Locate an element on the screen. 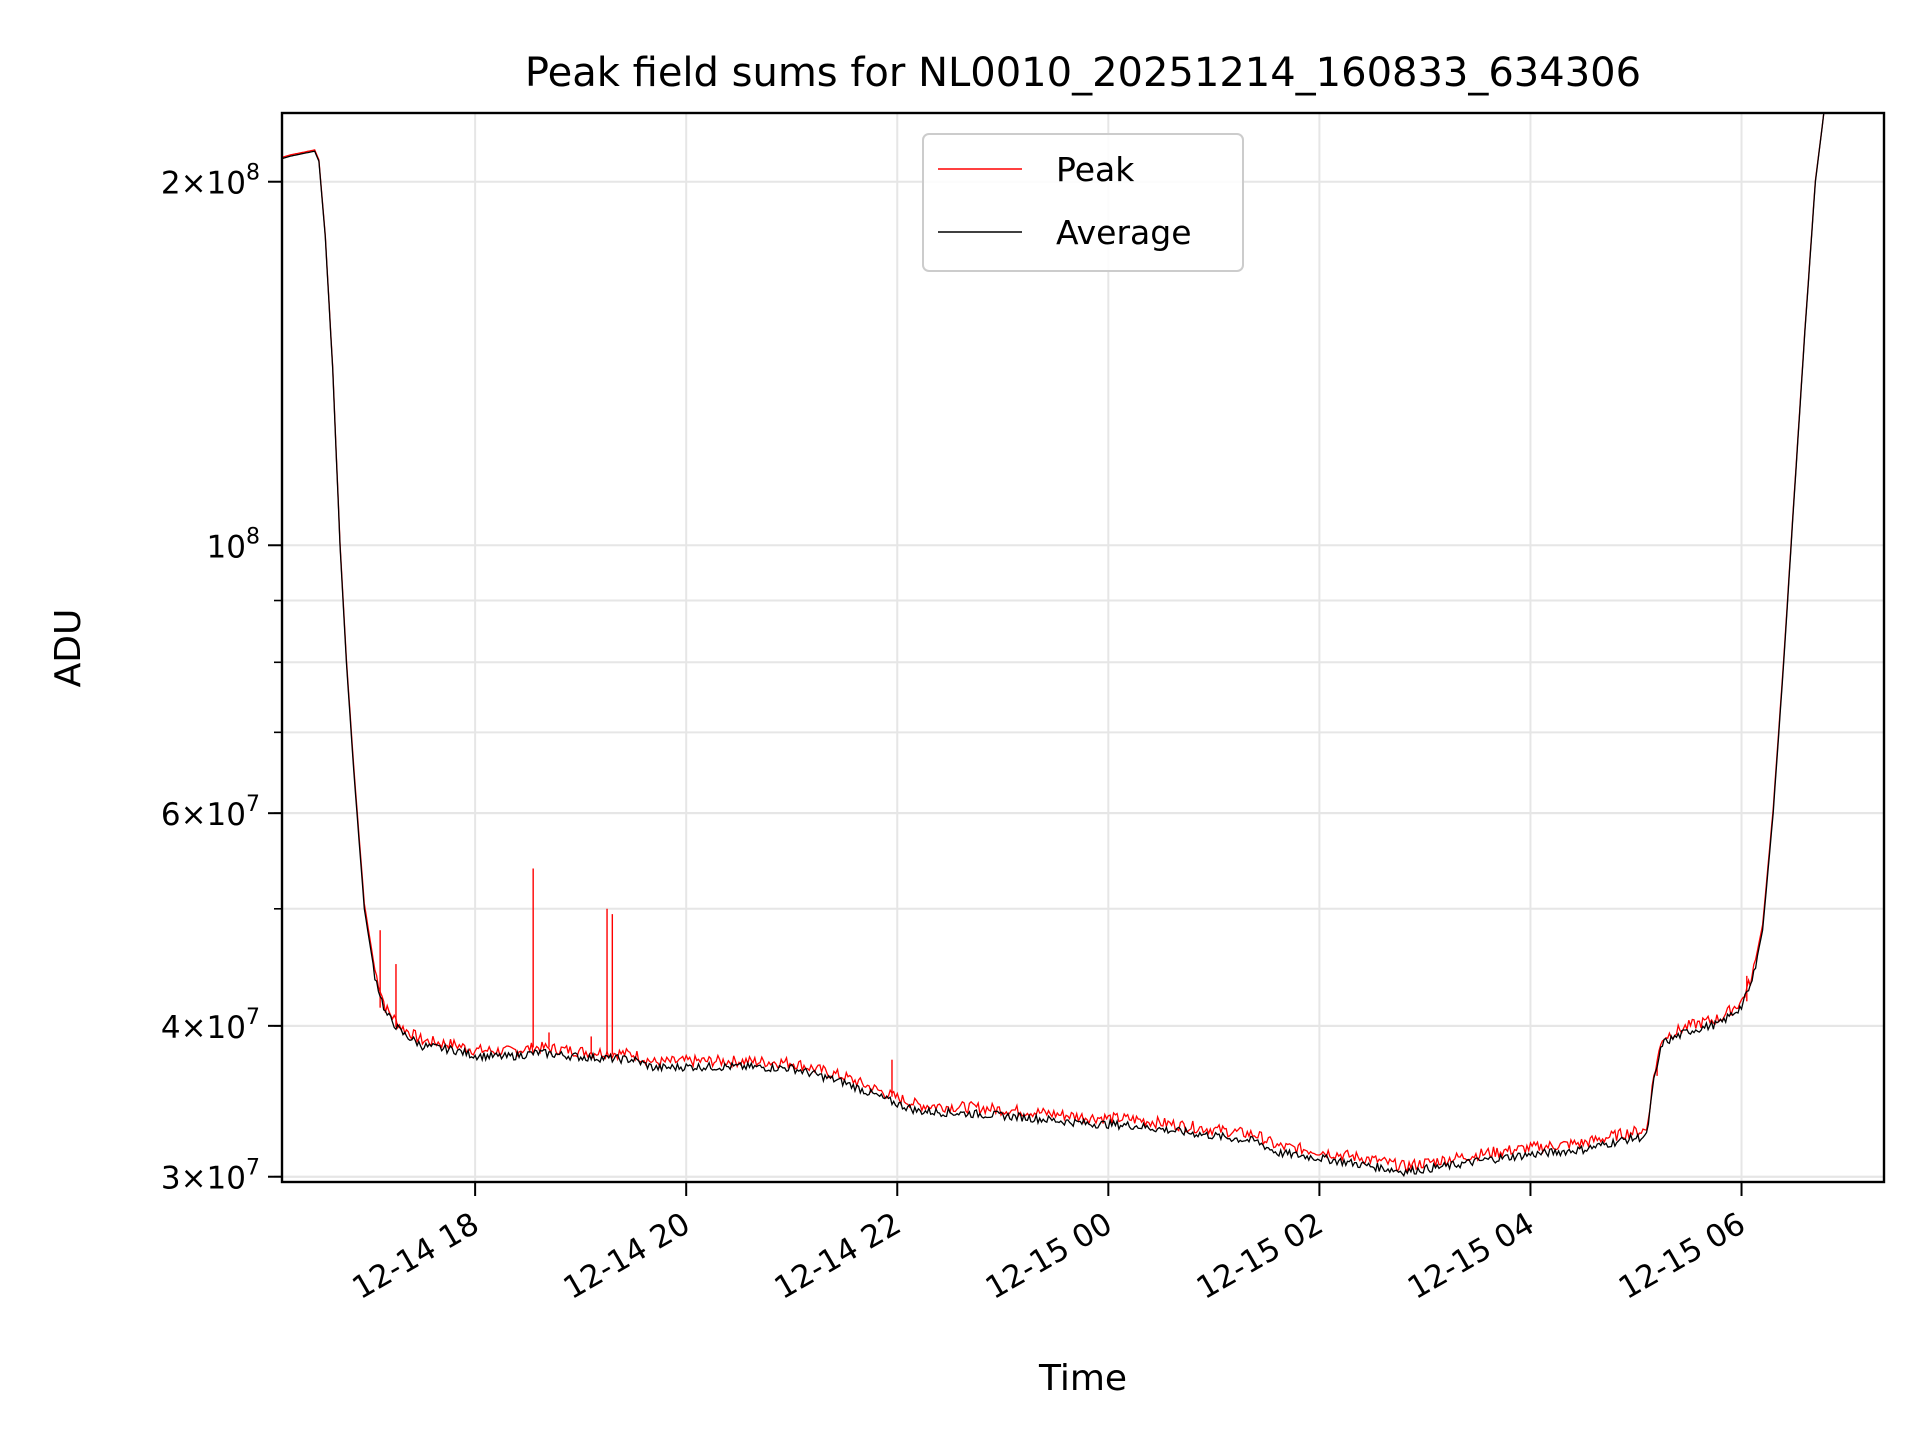 The image size is (1920, 1440). y-tick-label: 6×107 is located at coordinates (210, 812).